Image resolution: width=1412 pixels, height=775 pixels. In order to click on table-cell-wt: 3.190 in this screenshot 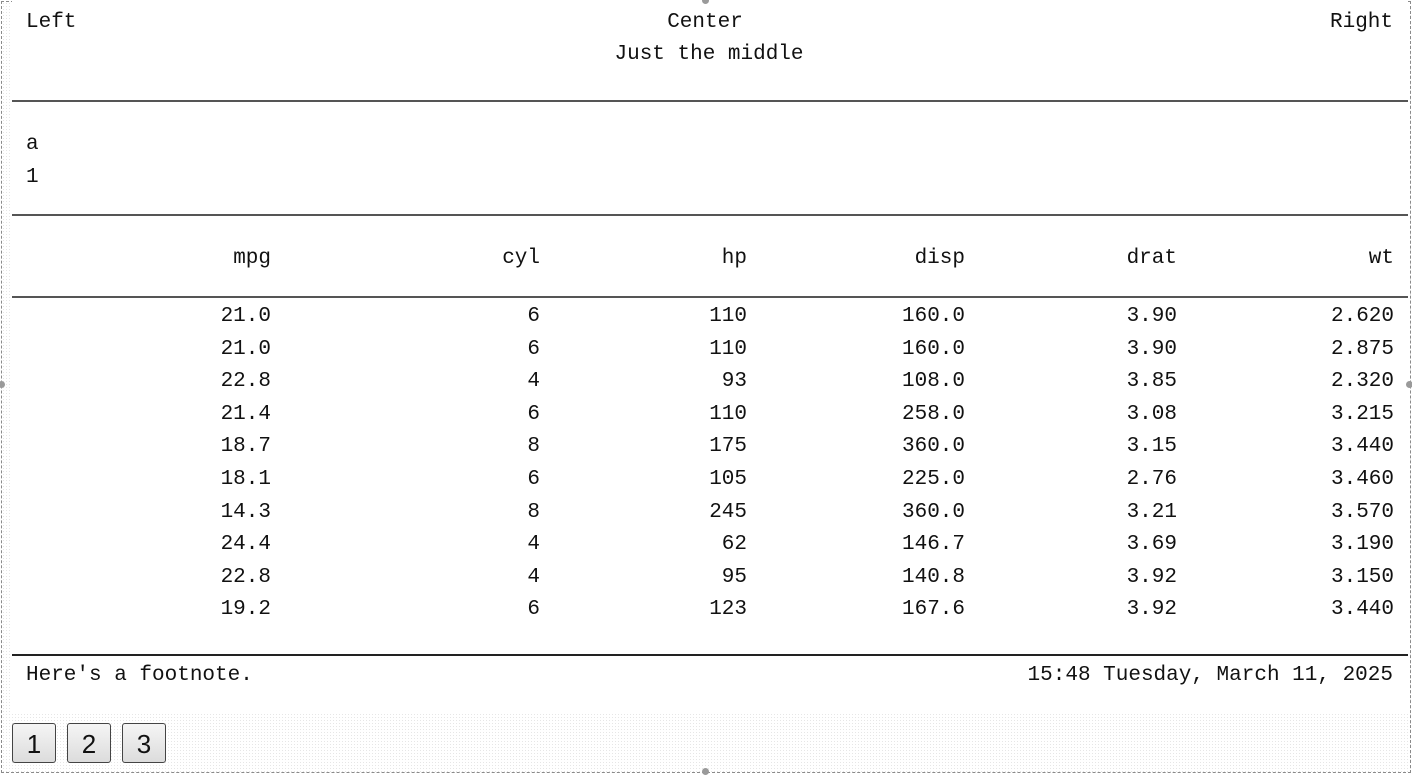, I will do `click(1362, 544)`.